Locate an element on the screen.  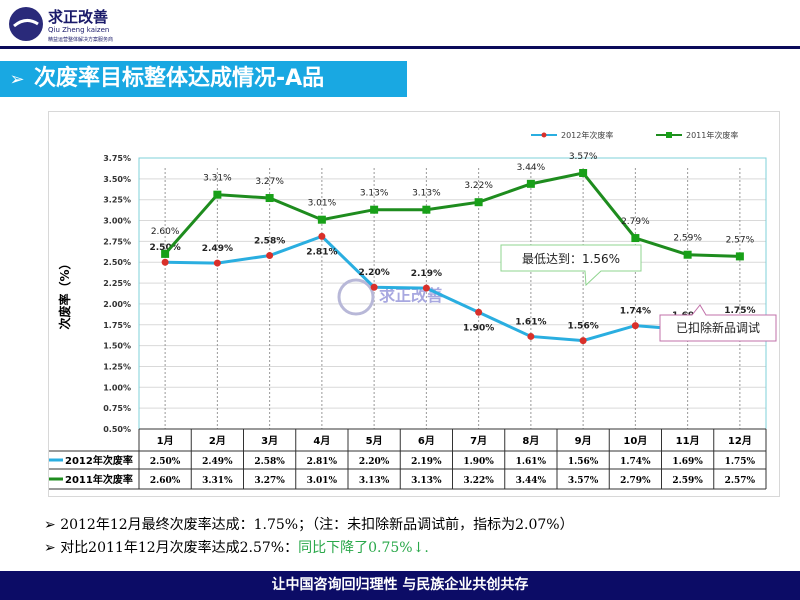
table-cell: 1.74% is located at coordinates (635, 462).